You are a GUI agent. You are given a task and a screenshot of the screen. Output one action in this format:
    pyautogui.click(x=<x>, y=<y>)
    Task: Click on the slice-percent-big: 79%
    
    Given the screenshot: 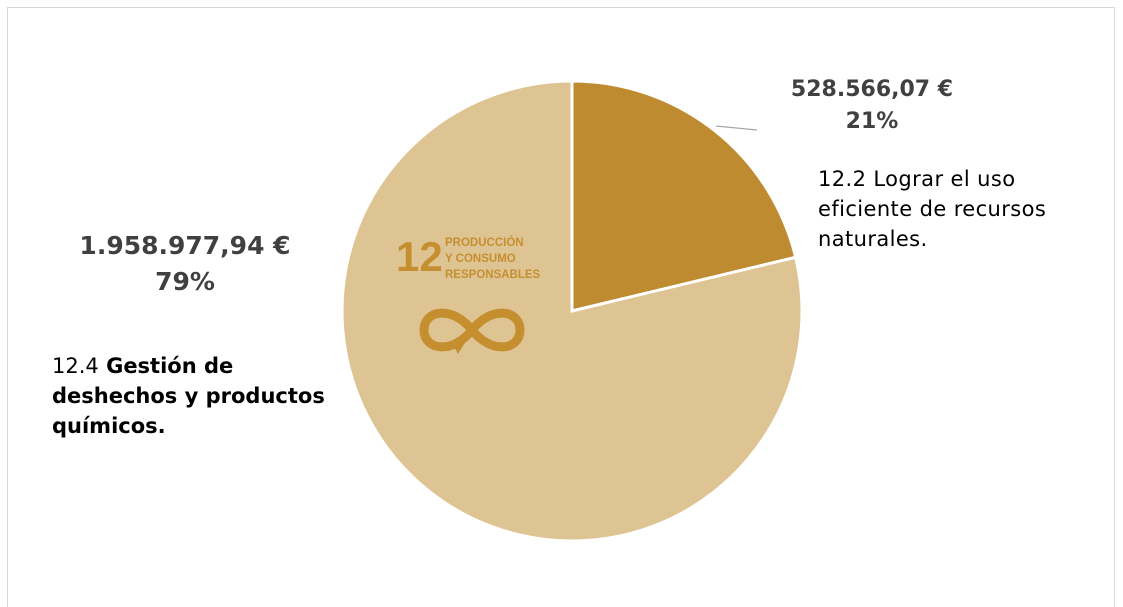 What is the action you would take?
    pyautogui.click(x=185, y=282)
    